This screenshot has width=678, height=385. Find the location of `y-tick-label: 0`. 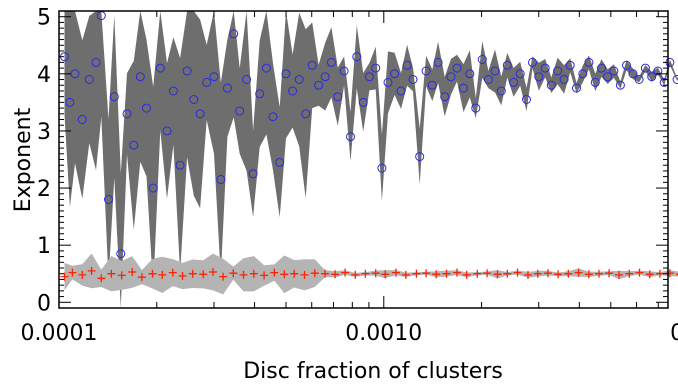

y-tick-label: 0 is located at coordinates (44, 303).